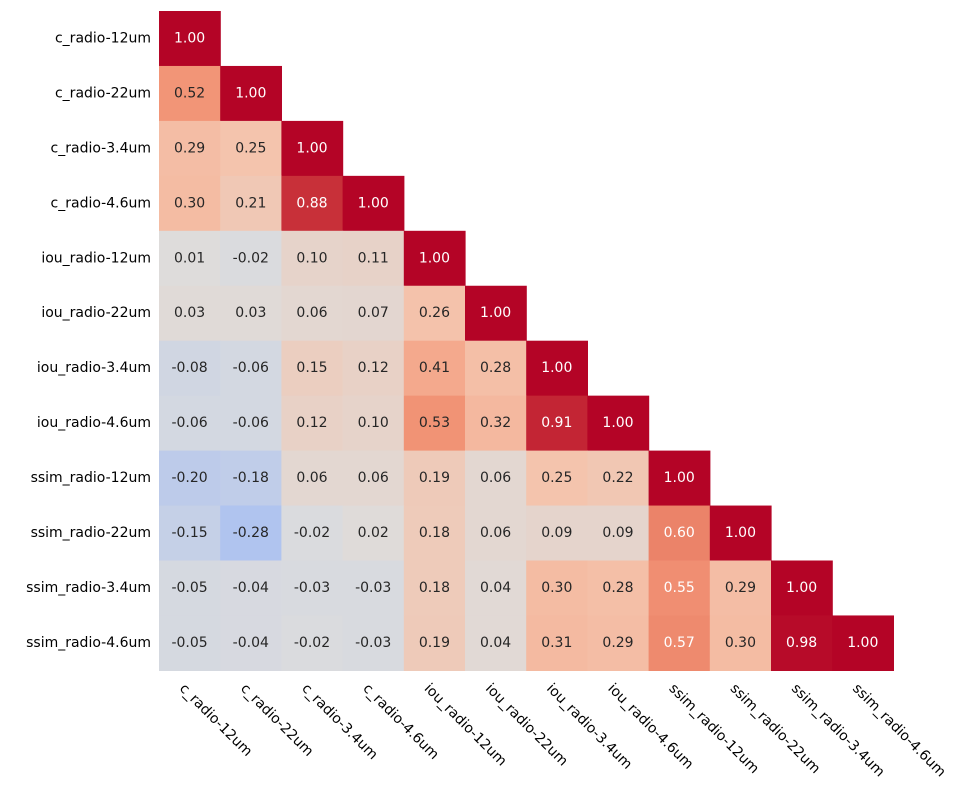 This screenshot has height=800, width=960. I want to click on cell-value-label: 0.31, so click(556, 643).